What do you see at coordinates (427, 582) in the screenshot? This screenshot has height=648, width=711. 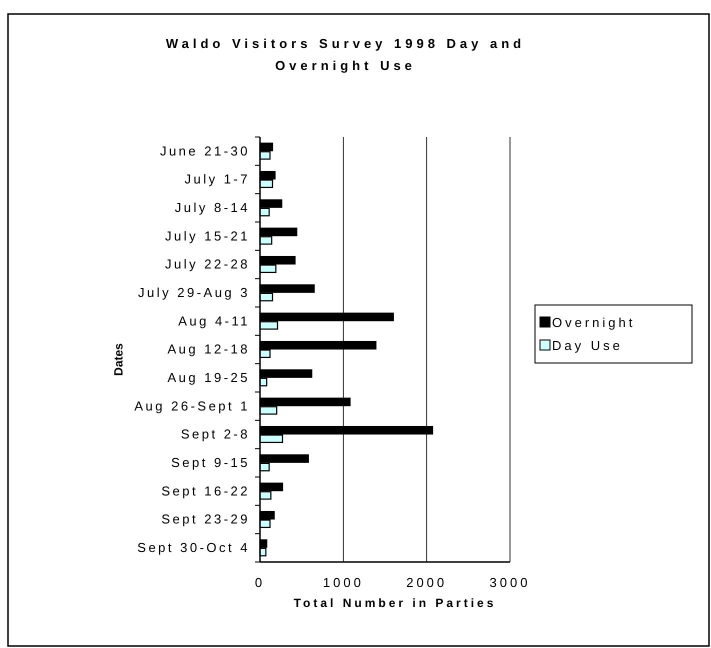 I see `x-tick-label: 2000` at bounding box center [427, 582].